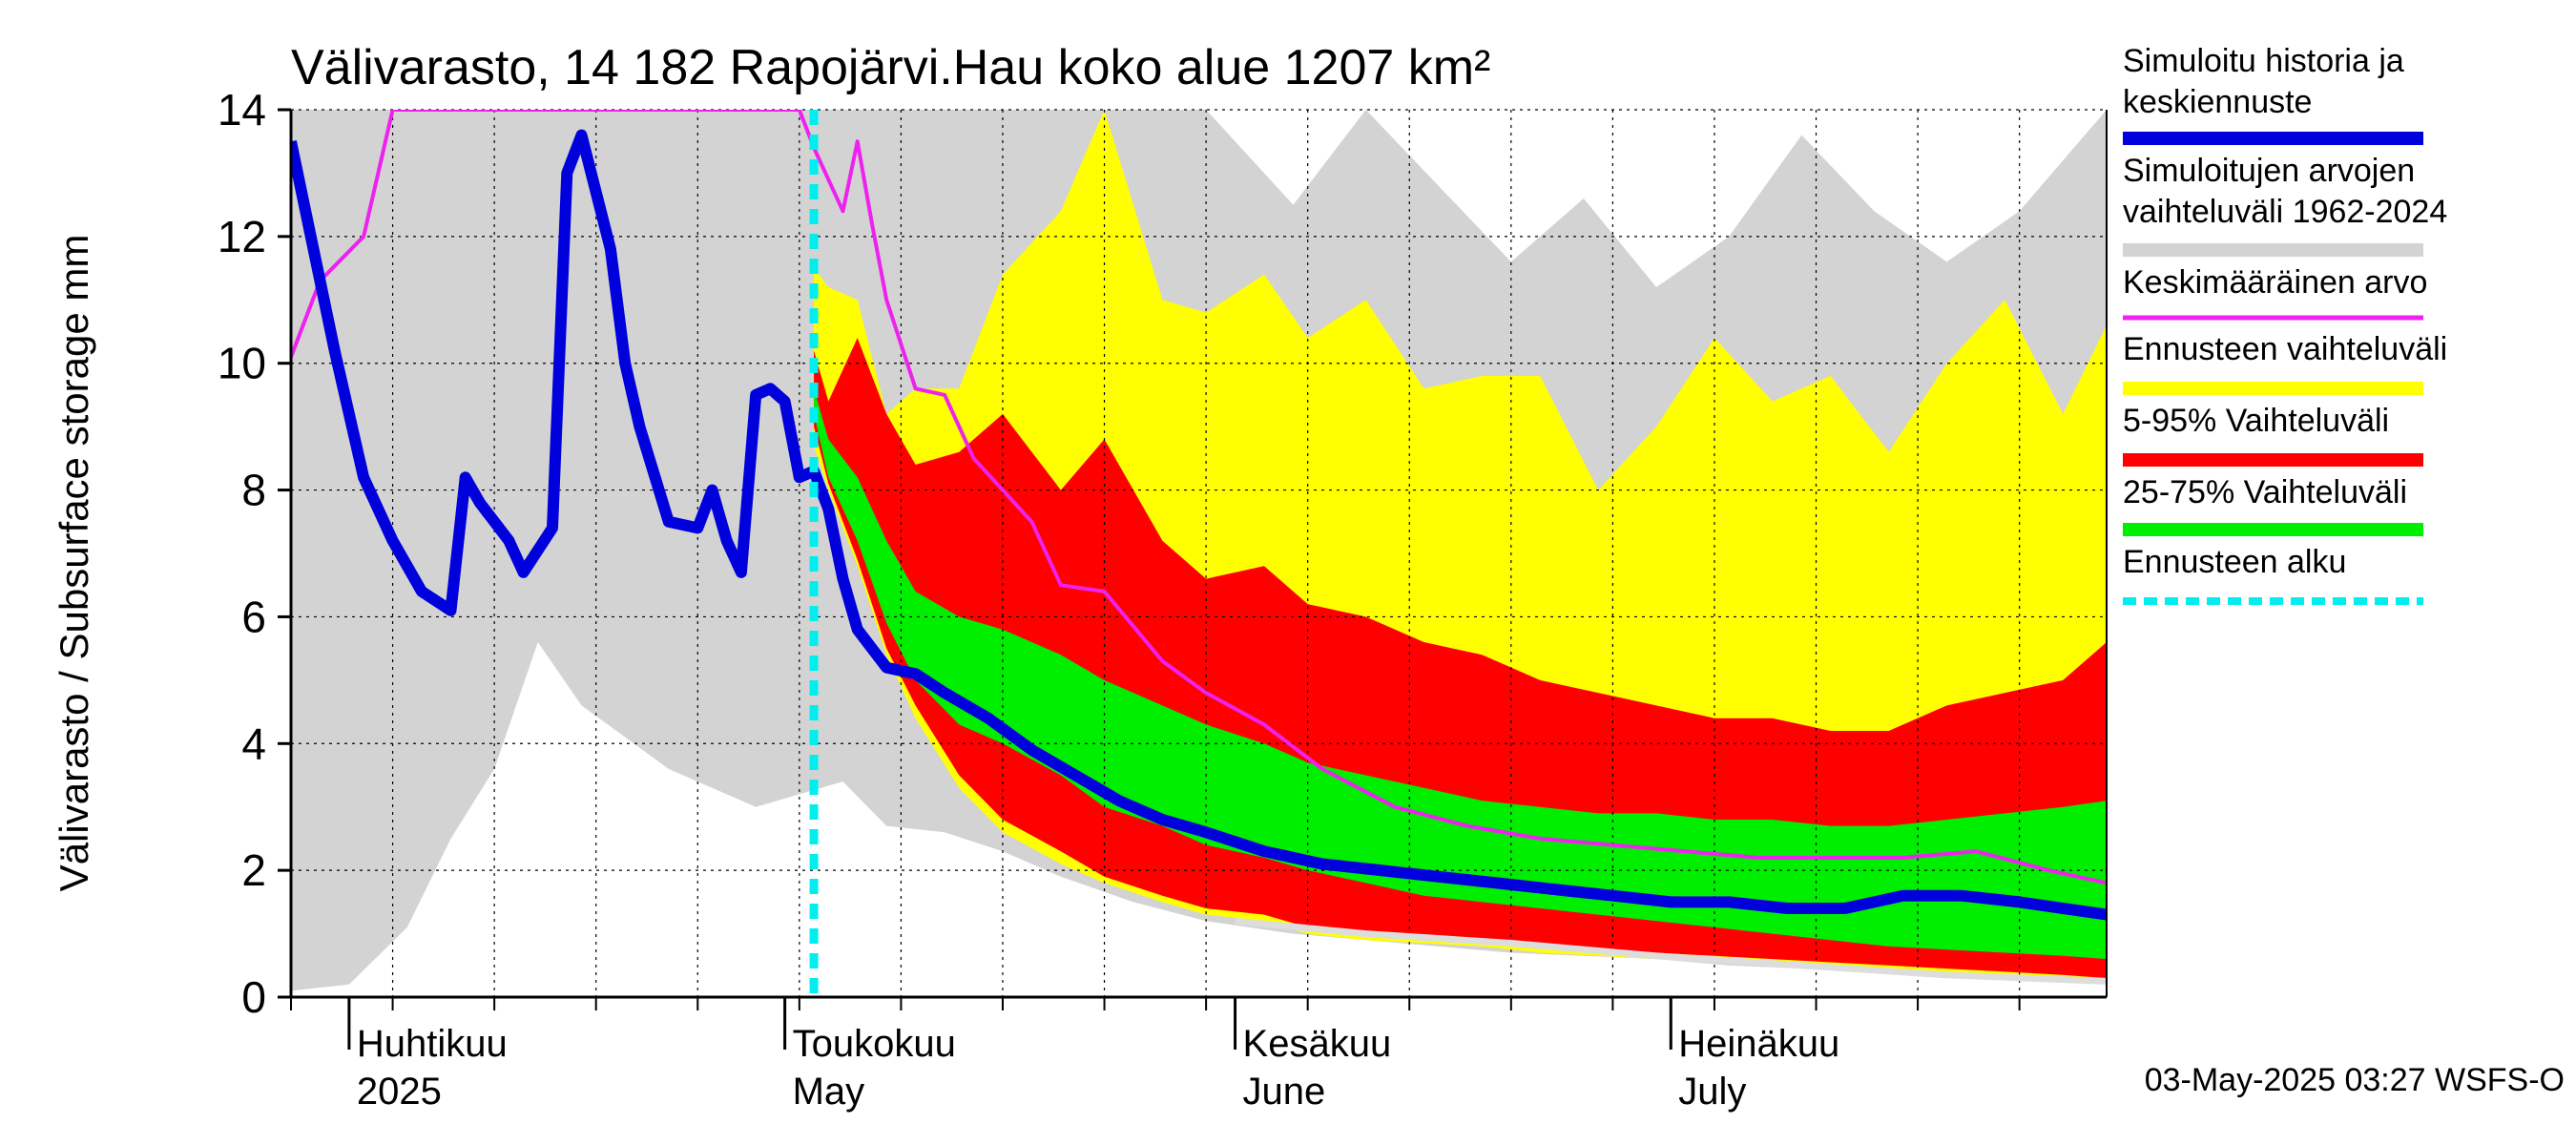 The height and width of the screenshot is (1145, 2576). Describe the element at coordinates (2355, 1080) in the screenshot. I see `footer-timestamp: 03-May-2025 03:27 WSFS-O` at that location.